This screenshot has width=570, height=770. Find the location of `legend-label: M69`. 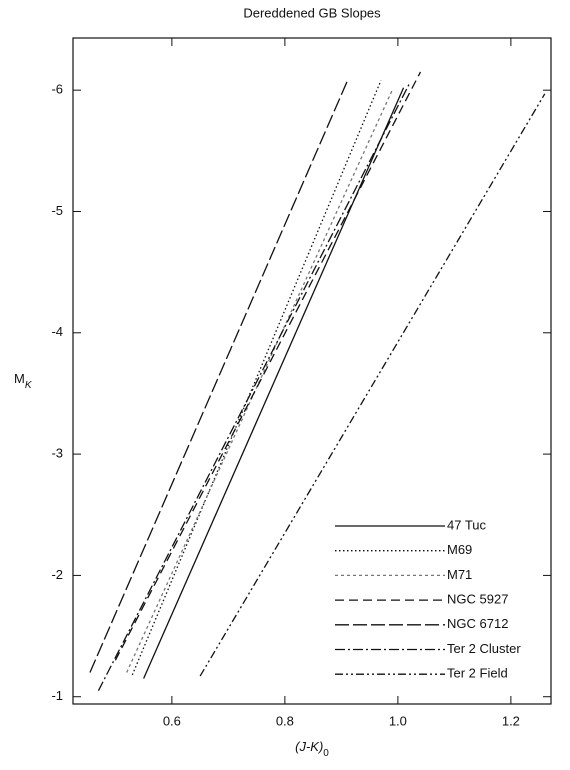

legend-label: M69 is located at coordinates (459, 549).